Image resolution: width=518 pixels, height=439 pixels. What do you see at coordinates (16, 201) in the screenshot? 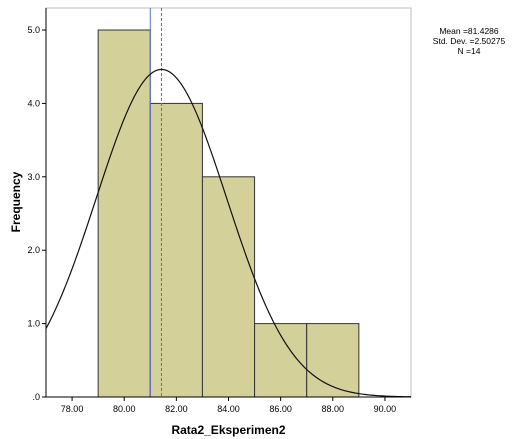
I see `y-axis-label: Frequency` at bounding box center [16, 201].